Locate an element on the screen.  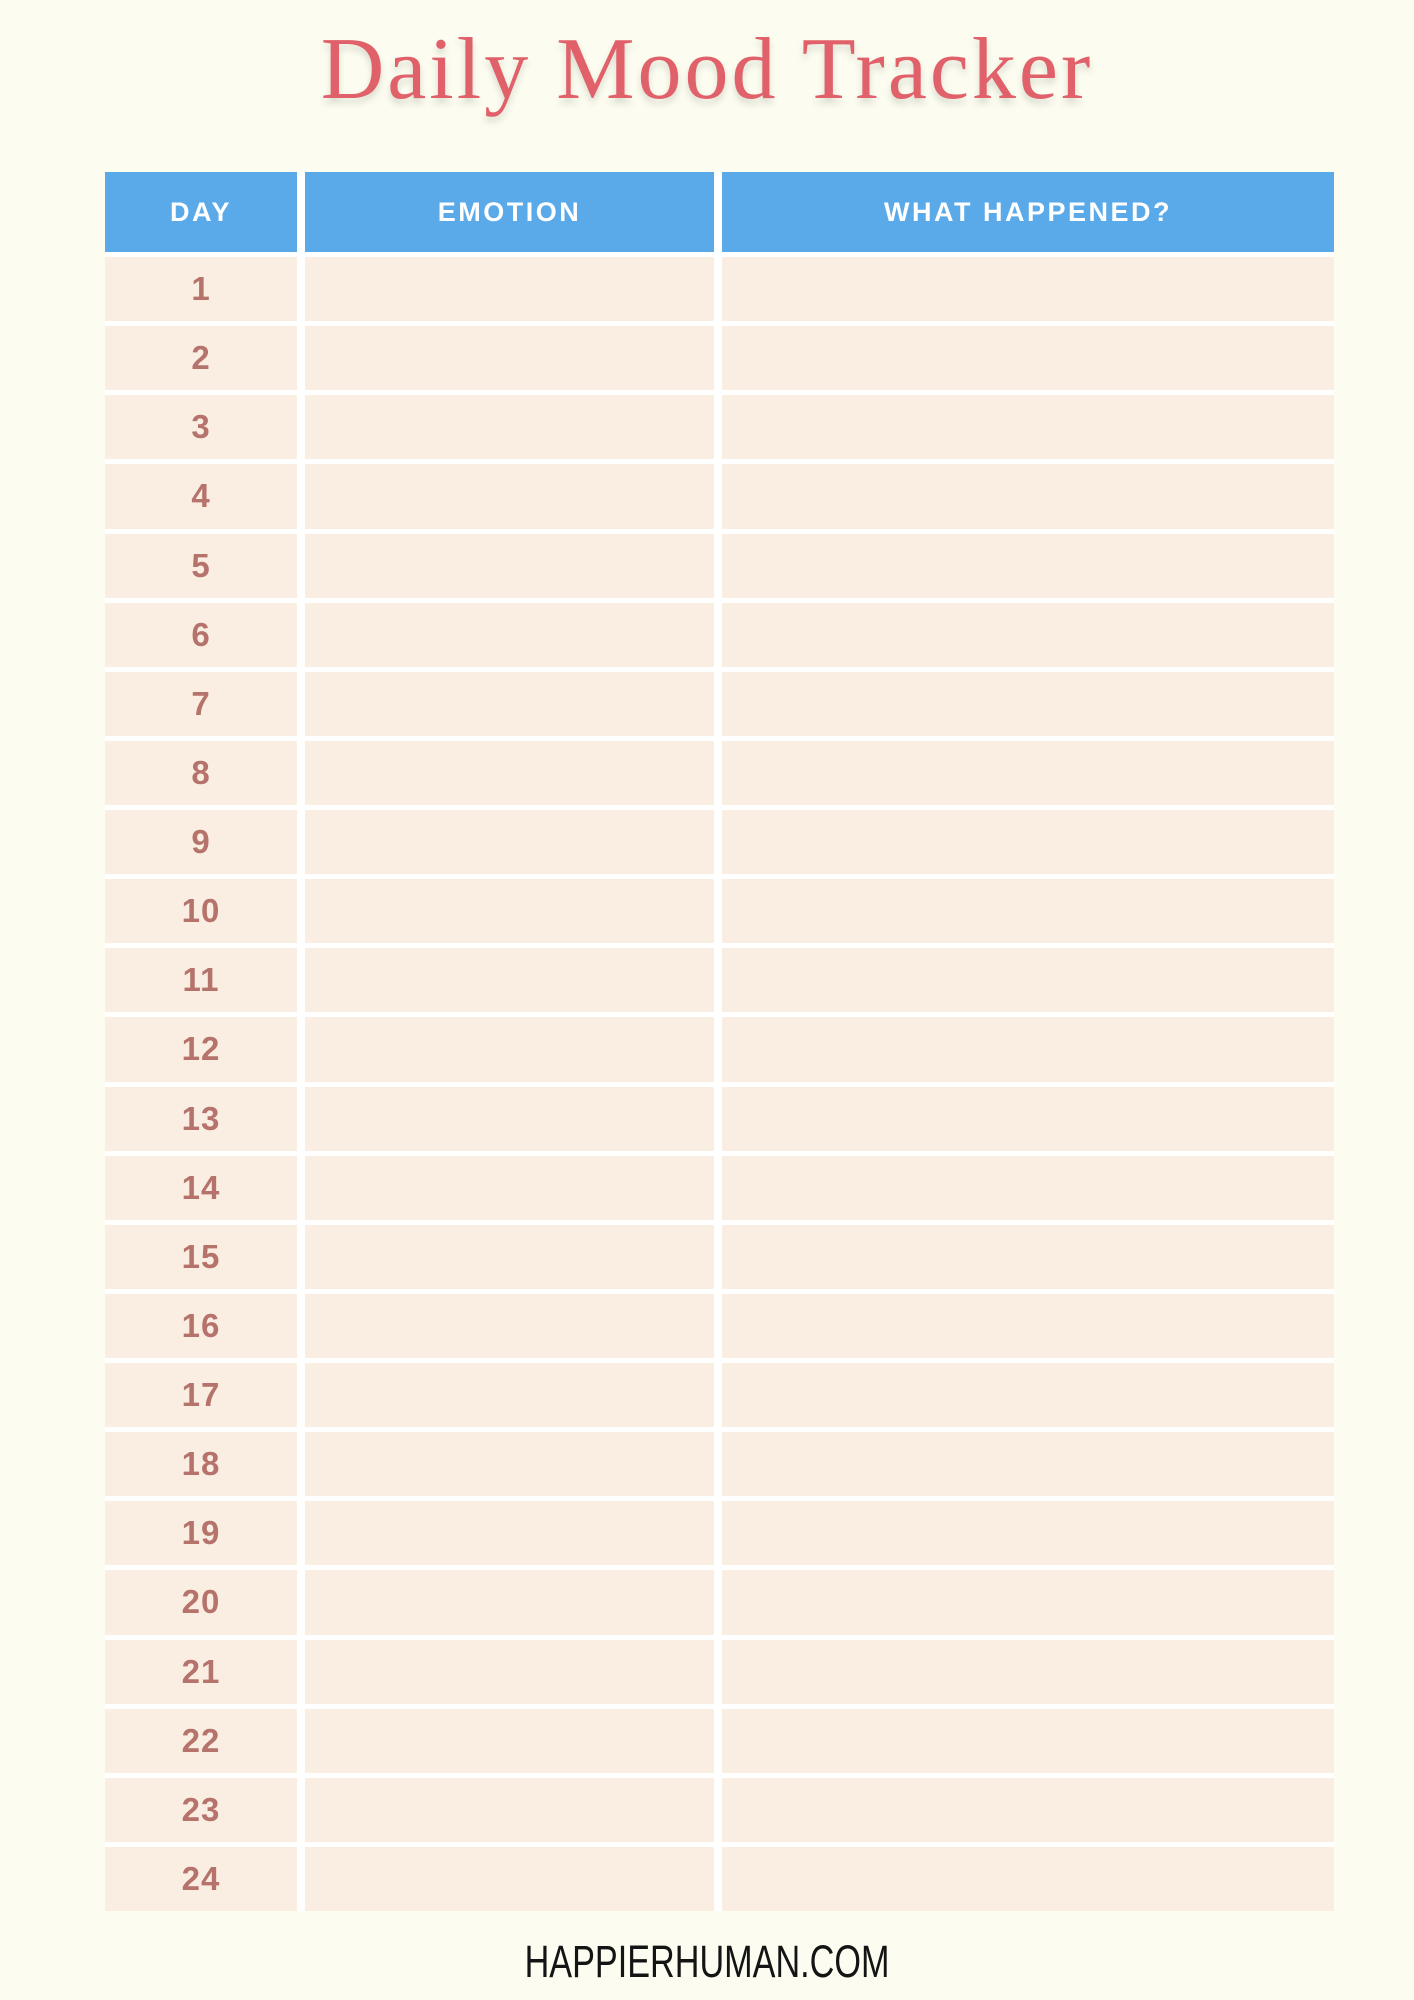
day-cell: 5 is located at coordinates (201, 565).